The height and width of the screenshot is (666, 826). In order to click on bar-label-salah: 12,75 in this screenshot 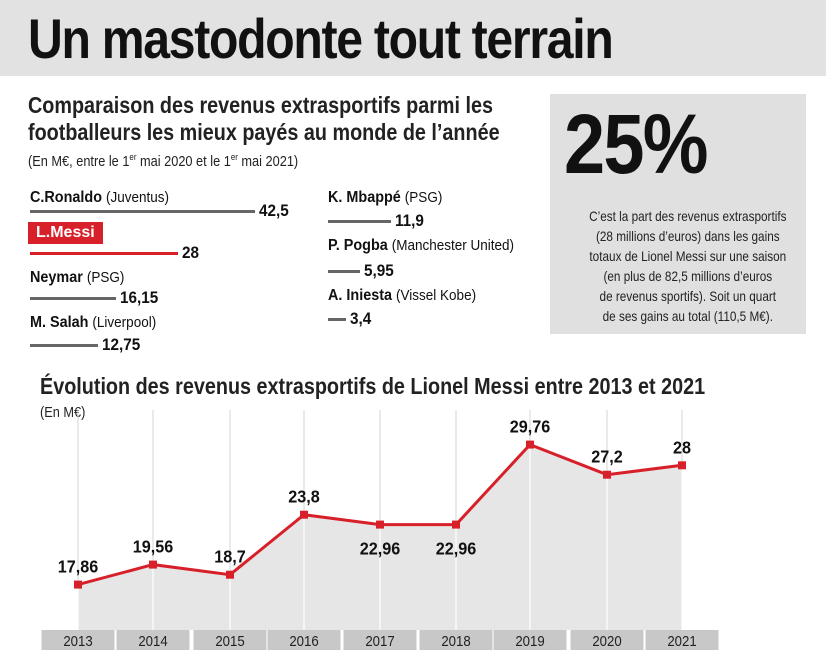, I will do `click(120, 344)`.